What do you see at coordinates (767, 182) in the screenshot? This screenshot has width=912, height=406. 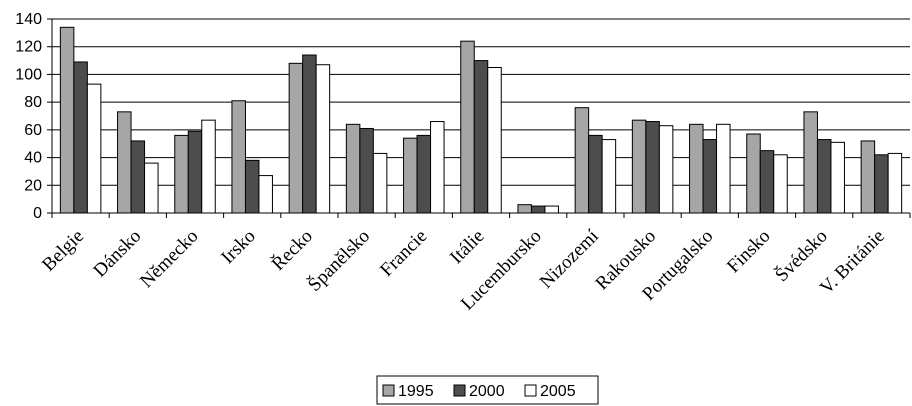 I see `bar-finsko-2000` at bounding box center [767, 182].